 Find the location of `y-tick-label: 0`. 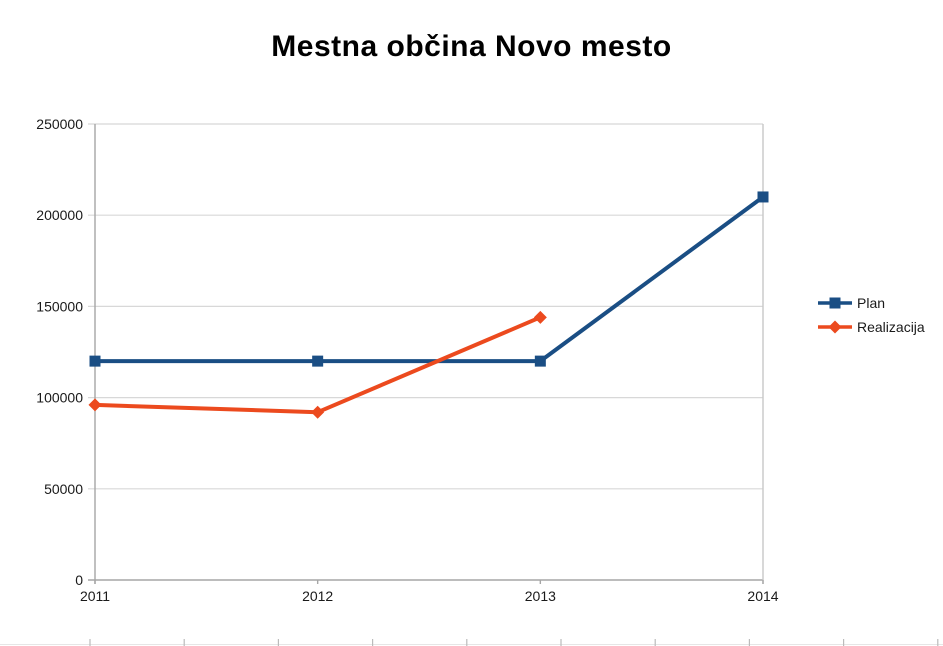

y-tick-label: 0 is located at coordinates (79, 580).